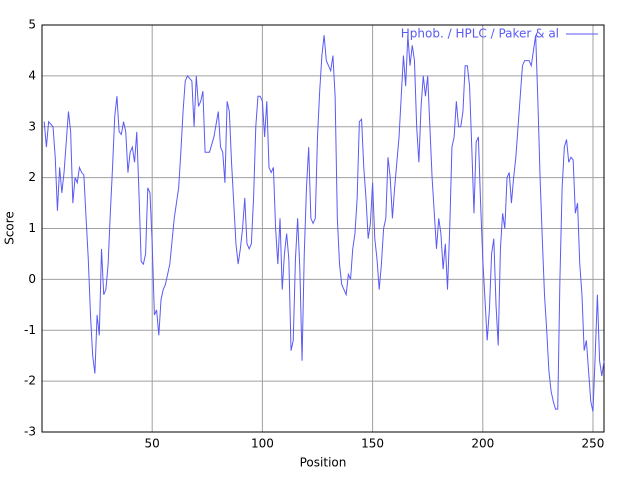 This screenshot has height=485, width=633. I want to click on y-tick-label: -3, so click(30, 432).